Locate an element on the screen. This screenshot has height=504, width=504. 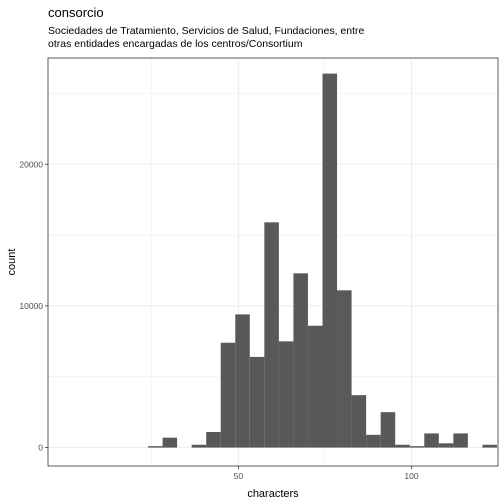
y-axis-ticks: 0 10000 20000 is located at coordinates (33, 306).